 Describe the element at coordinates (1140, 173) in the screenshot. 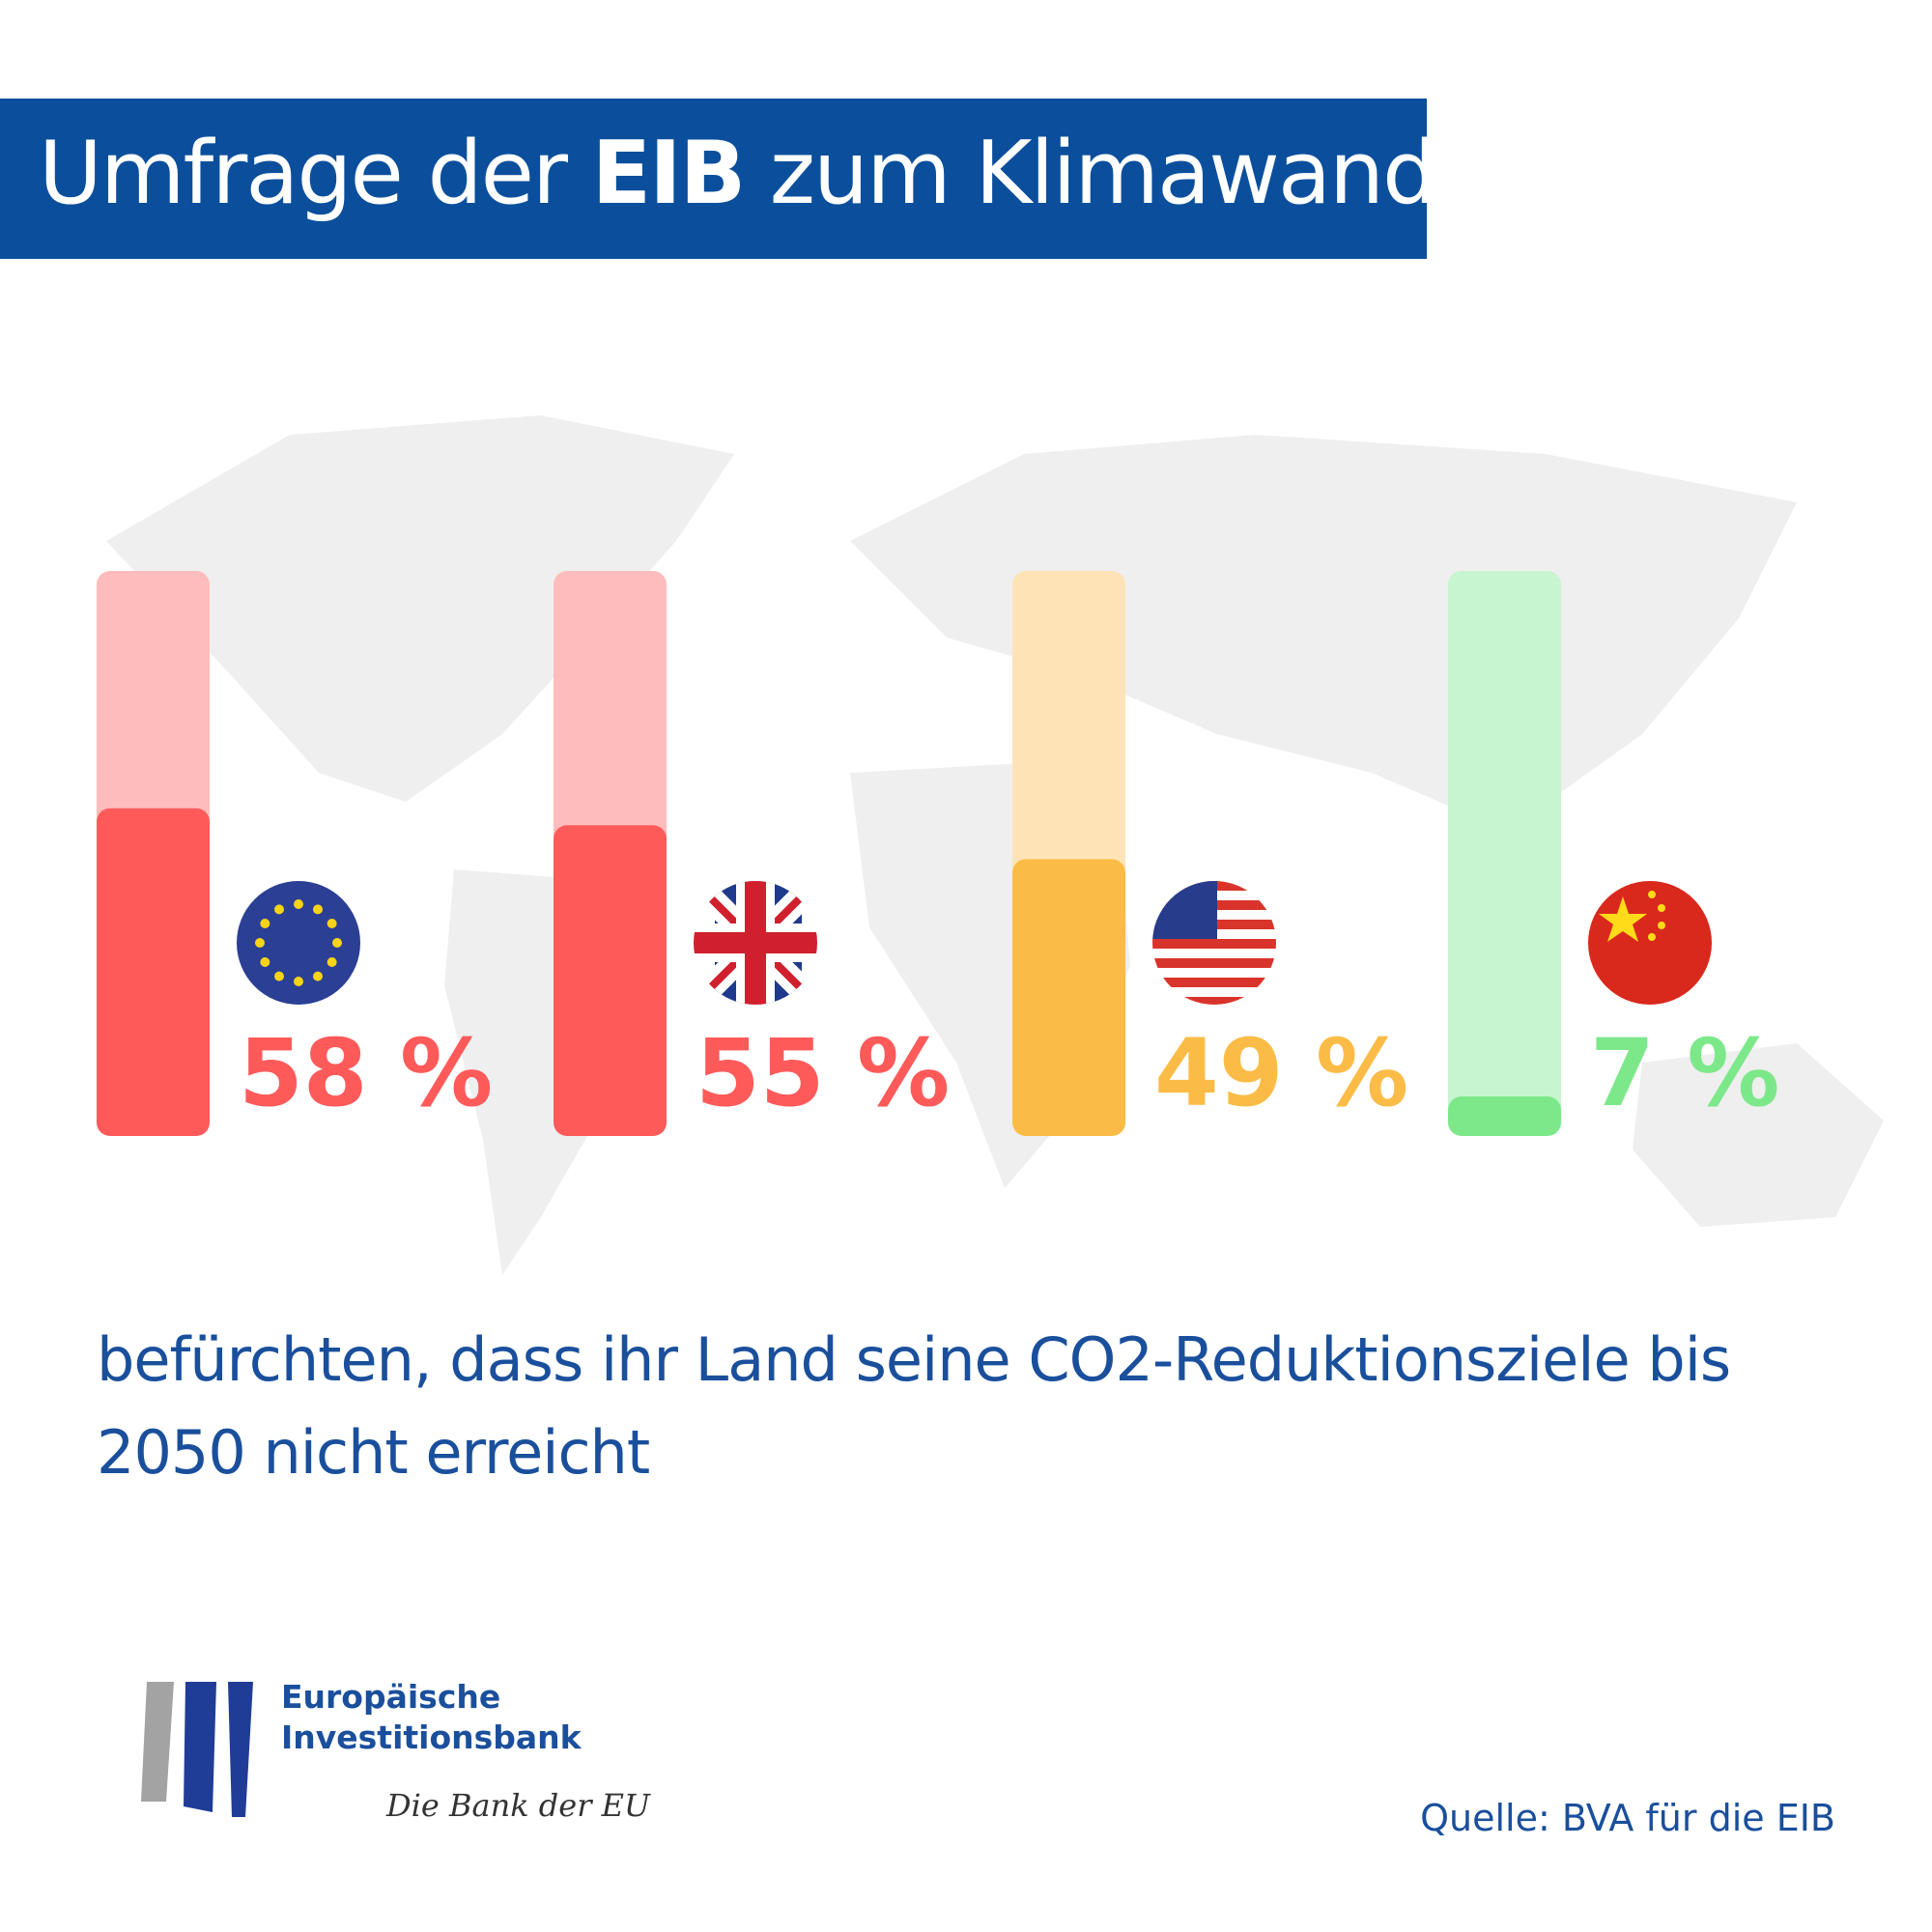

I see `title-part: zum Klimawandel` at that location.